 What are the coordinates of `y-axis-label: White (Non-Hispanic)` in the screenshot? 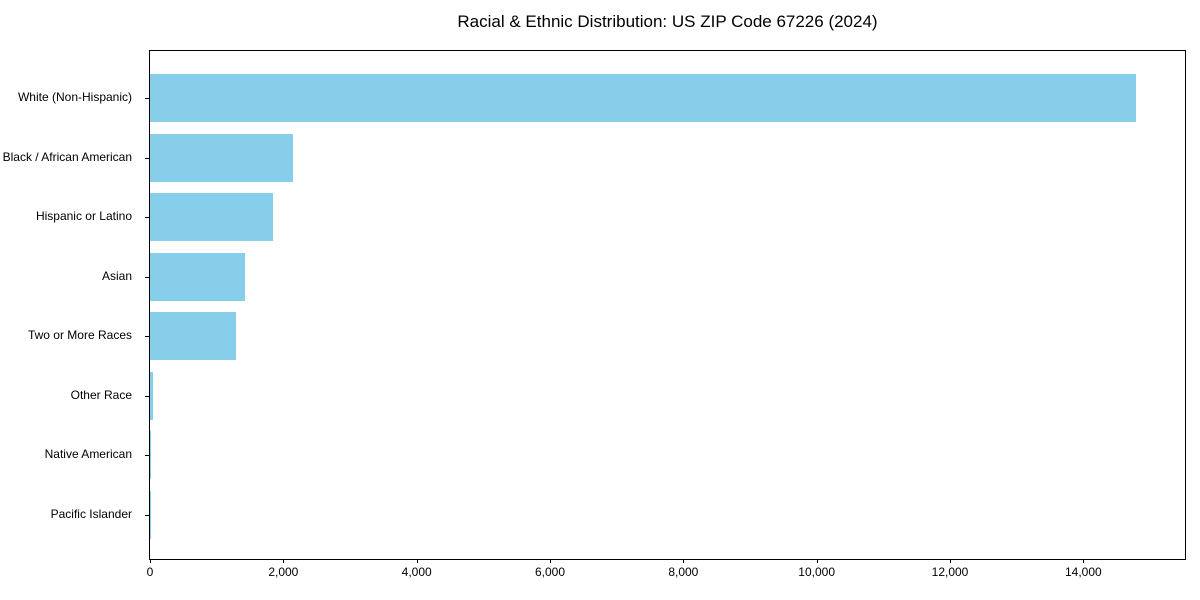 It's located at (74, 97).